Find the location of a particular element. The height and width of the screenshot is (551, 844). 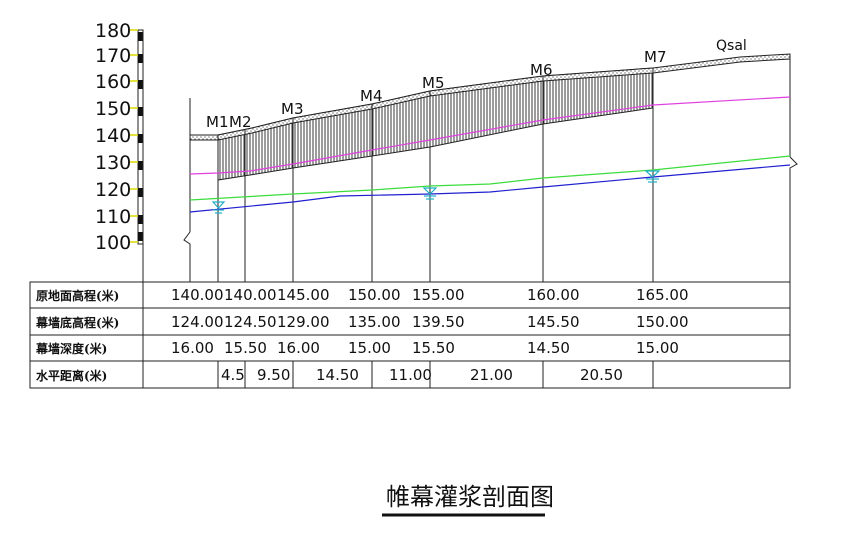

table-cell: 155.00 is located at coordinates (438, 295).